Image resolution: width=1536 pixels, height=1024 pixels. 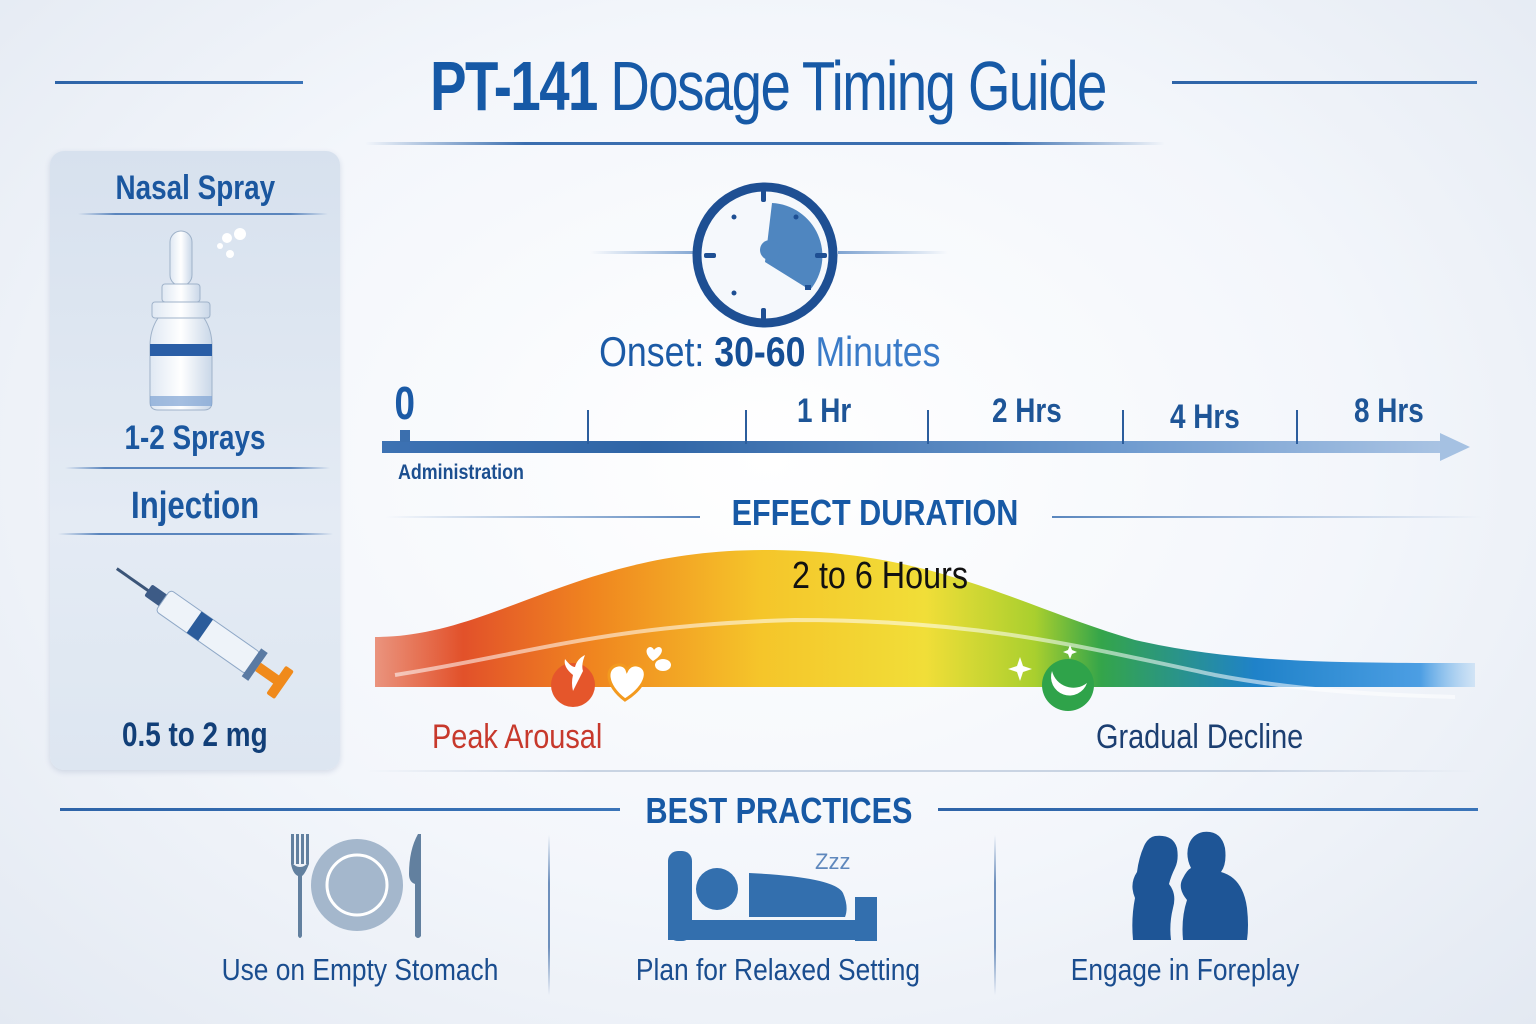 What do you see at coordinates (1042, 663) in the screenshot?
I see `sparkle-icon` at bounding box center [1042, 663].